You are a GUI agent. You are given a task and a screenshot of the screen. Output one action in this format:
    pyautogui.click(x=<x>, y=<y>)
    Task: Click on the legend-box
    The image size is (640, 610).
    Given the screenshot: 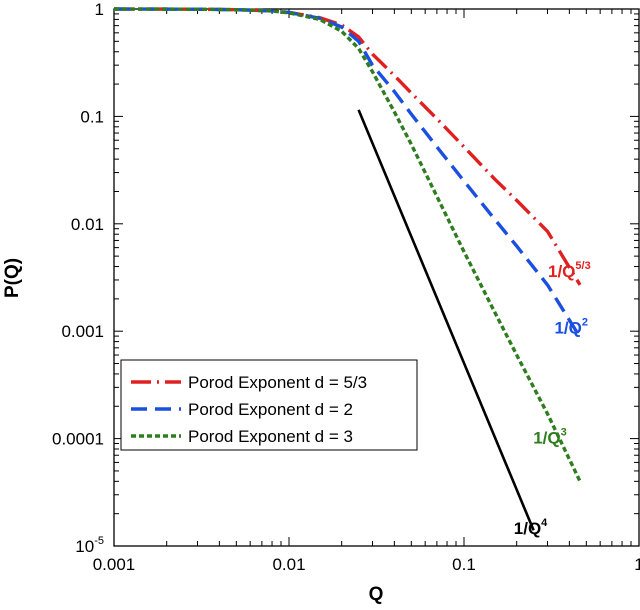 What is the action you would take?
    pyautogui.click(x=269, y=405)
    